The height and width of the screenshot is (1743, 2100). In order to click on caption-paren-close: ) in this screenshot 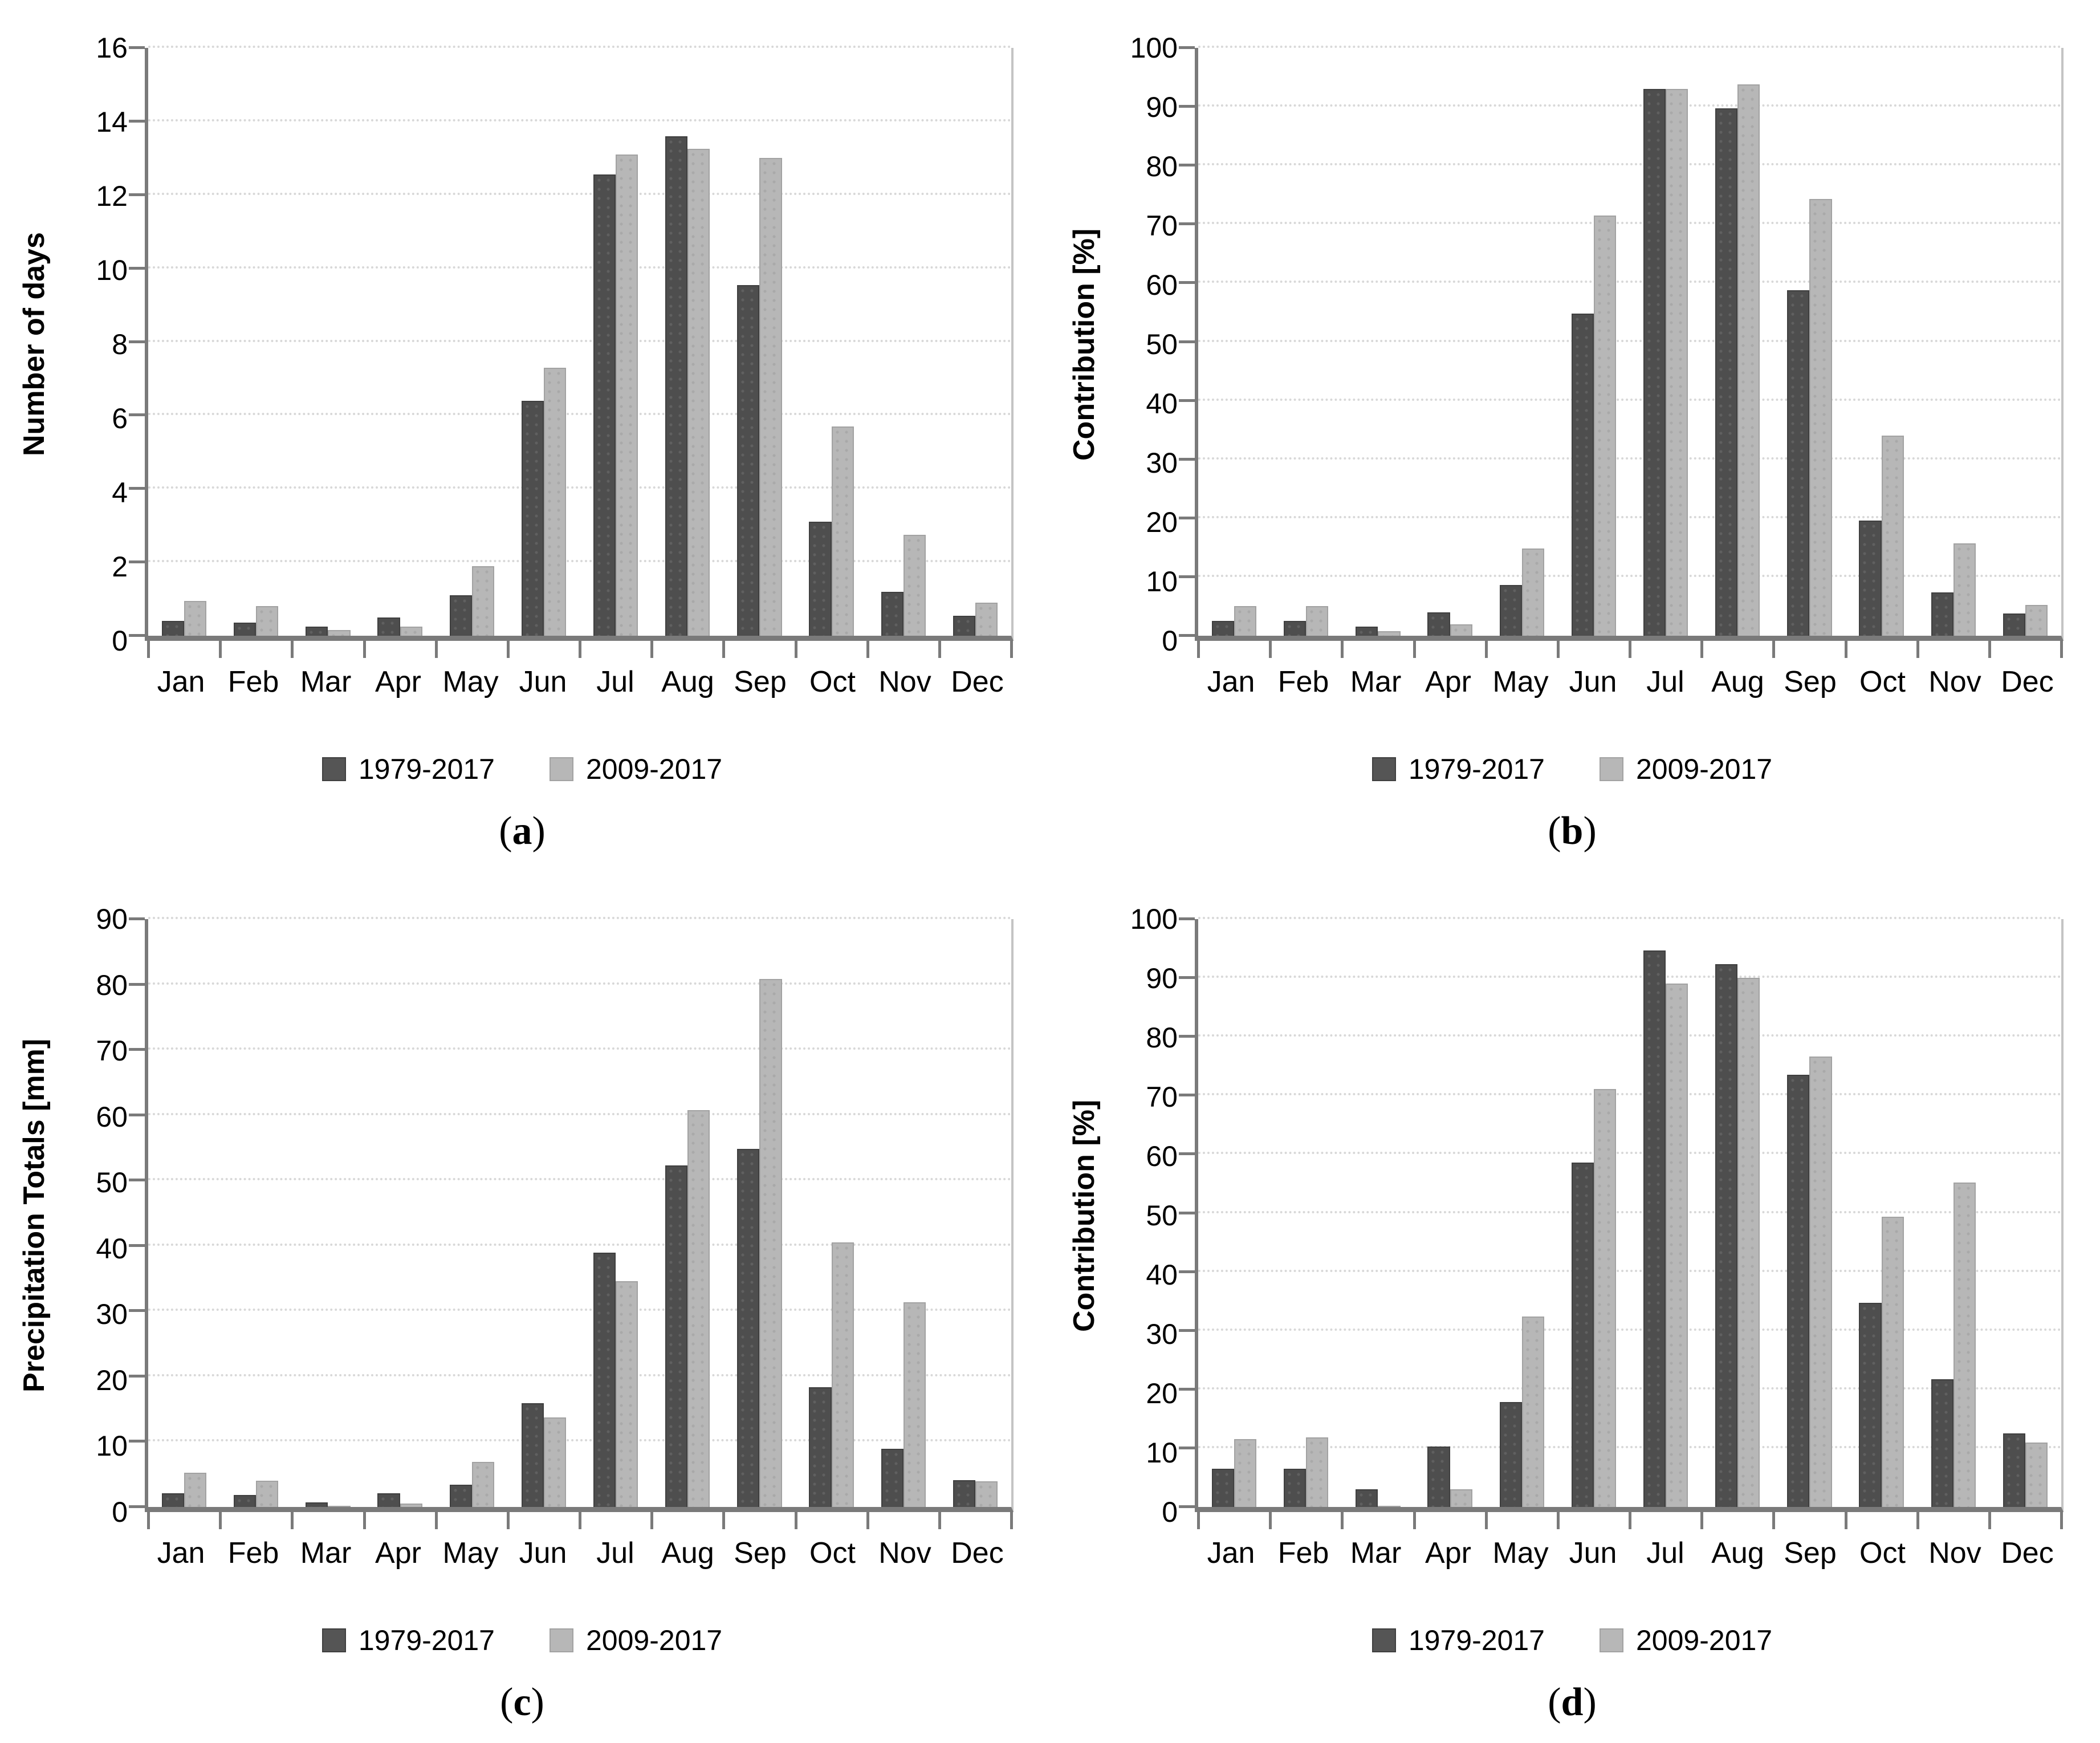, I will do `click(539, 831)`.